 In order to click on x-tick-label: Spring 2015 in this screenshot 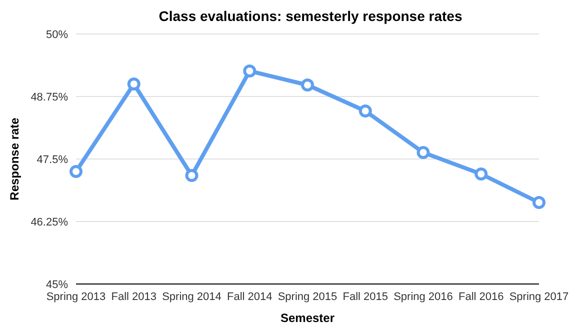, I will do `click(308, 296)`.